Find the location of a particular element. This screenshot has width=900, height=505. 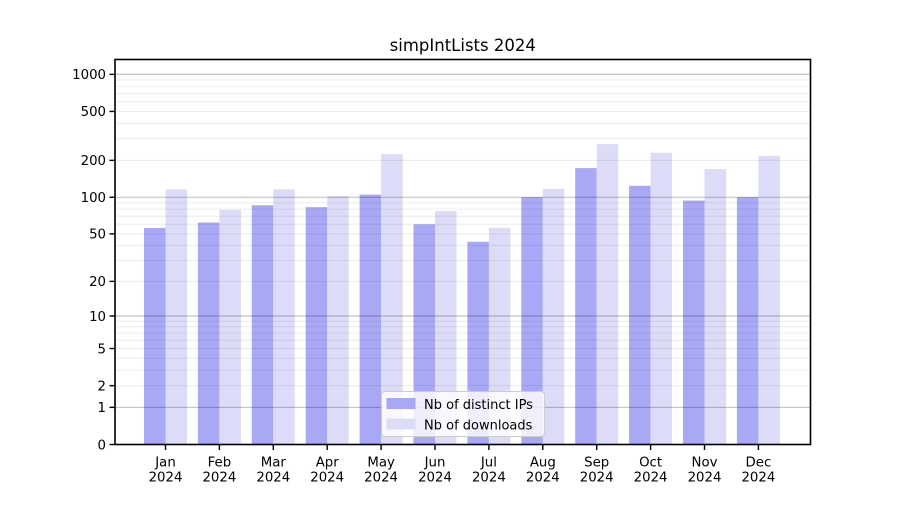

legend-box: Nb of distinct IPs Nb of downloads is located at coordinates (463, 414).